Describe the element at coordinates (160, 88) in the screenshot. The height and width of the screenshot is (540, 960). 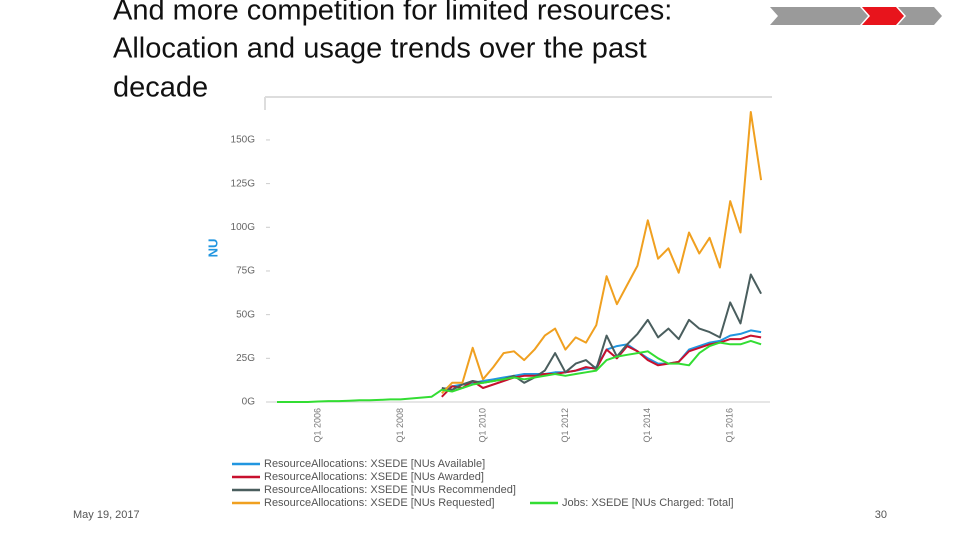
I see `title-line: decade` at that location.